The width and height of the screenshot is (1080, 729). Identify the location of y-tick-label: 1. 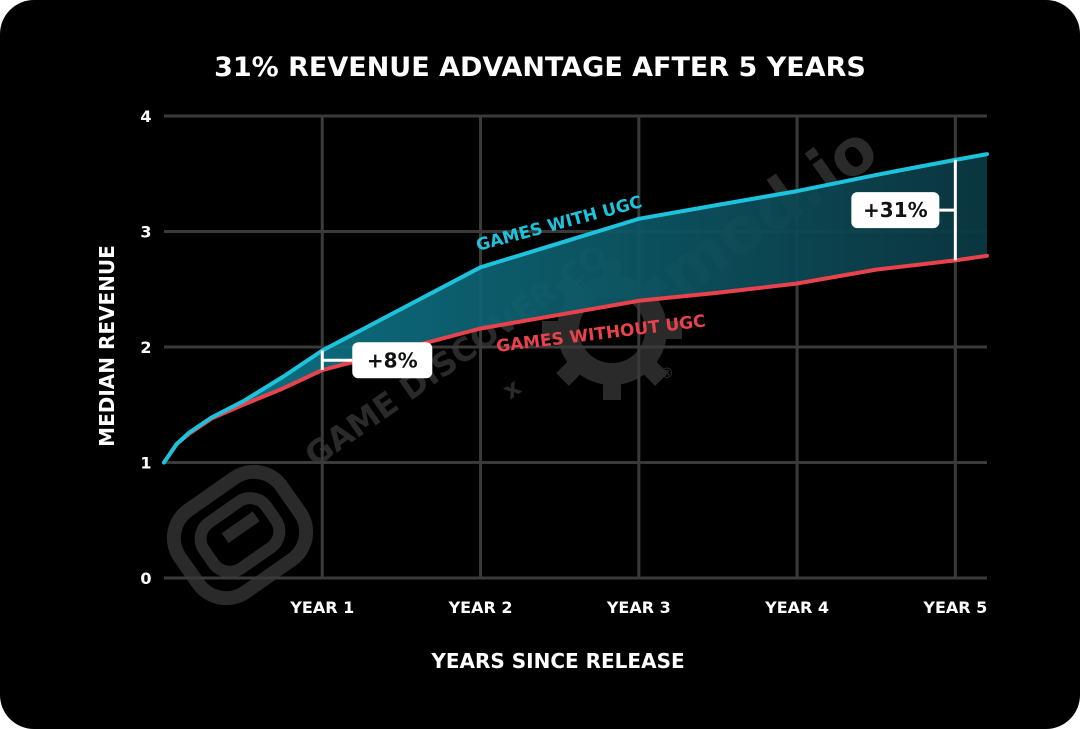
(145, 463).